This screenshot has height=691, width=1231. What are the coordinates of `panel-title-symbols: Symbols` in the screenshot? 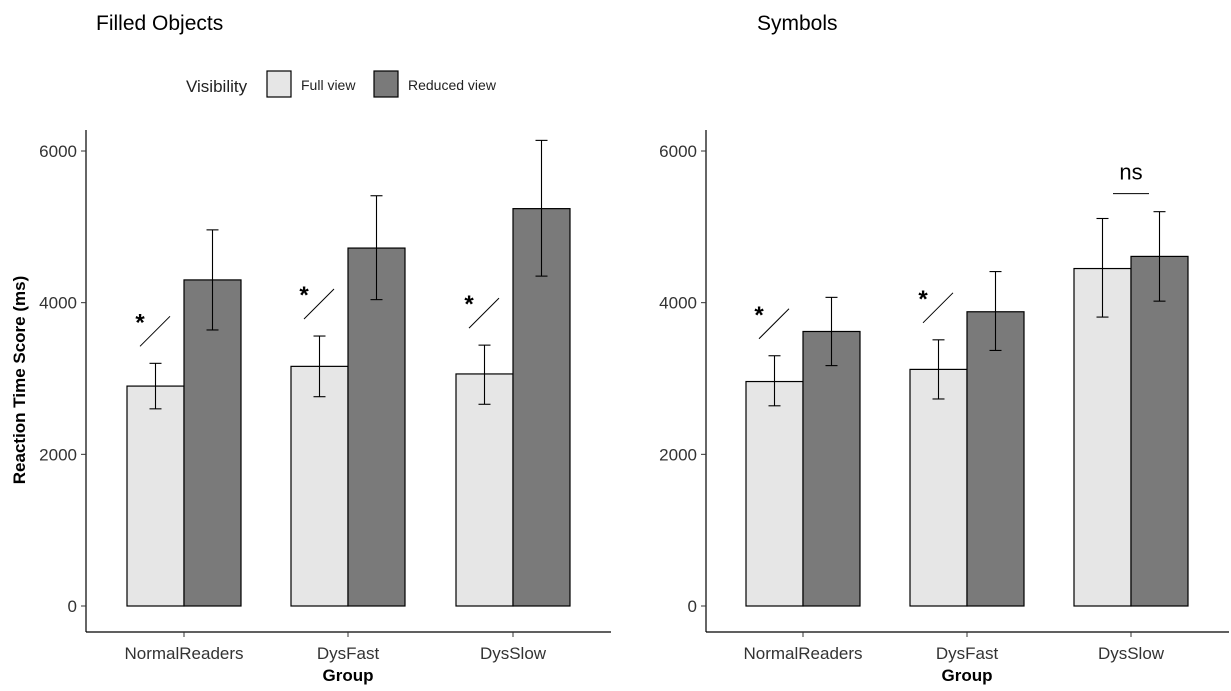 It's located at (797, 23).